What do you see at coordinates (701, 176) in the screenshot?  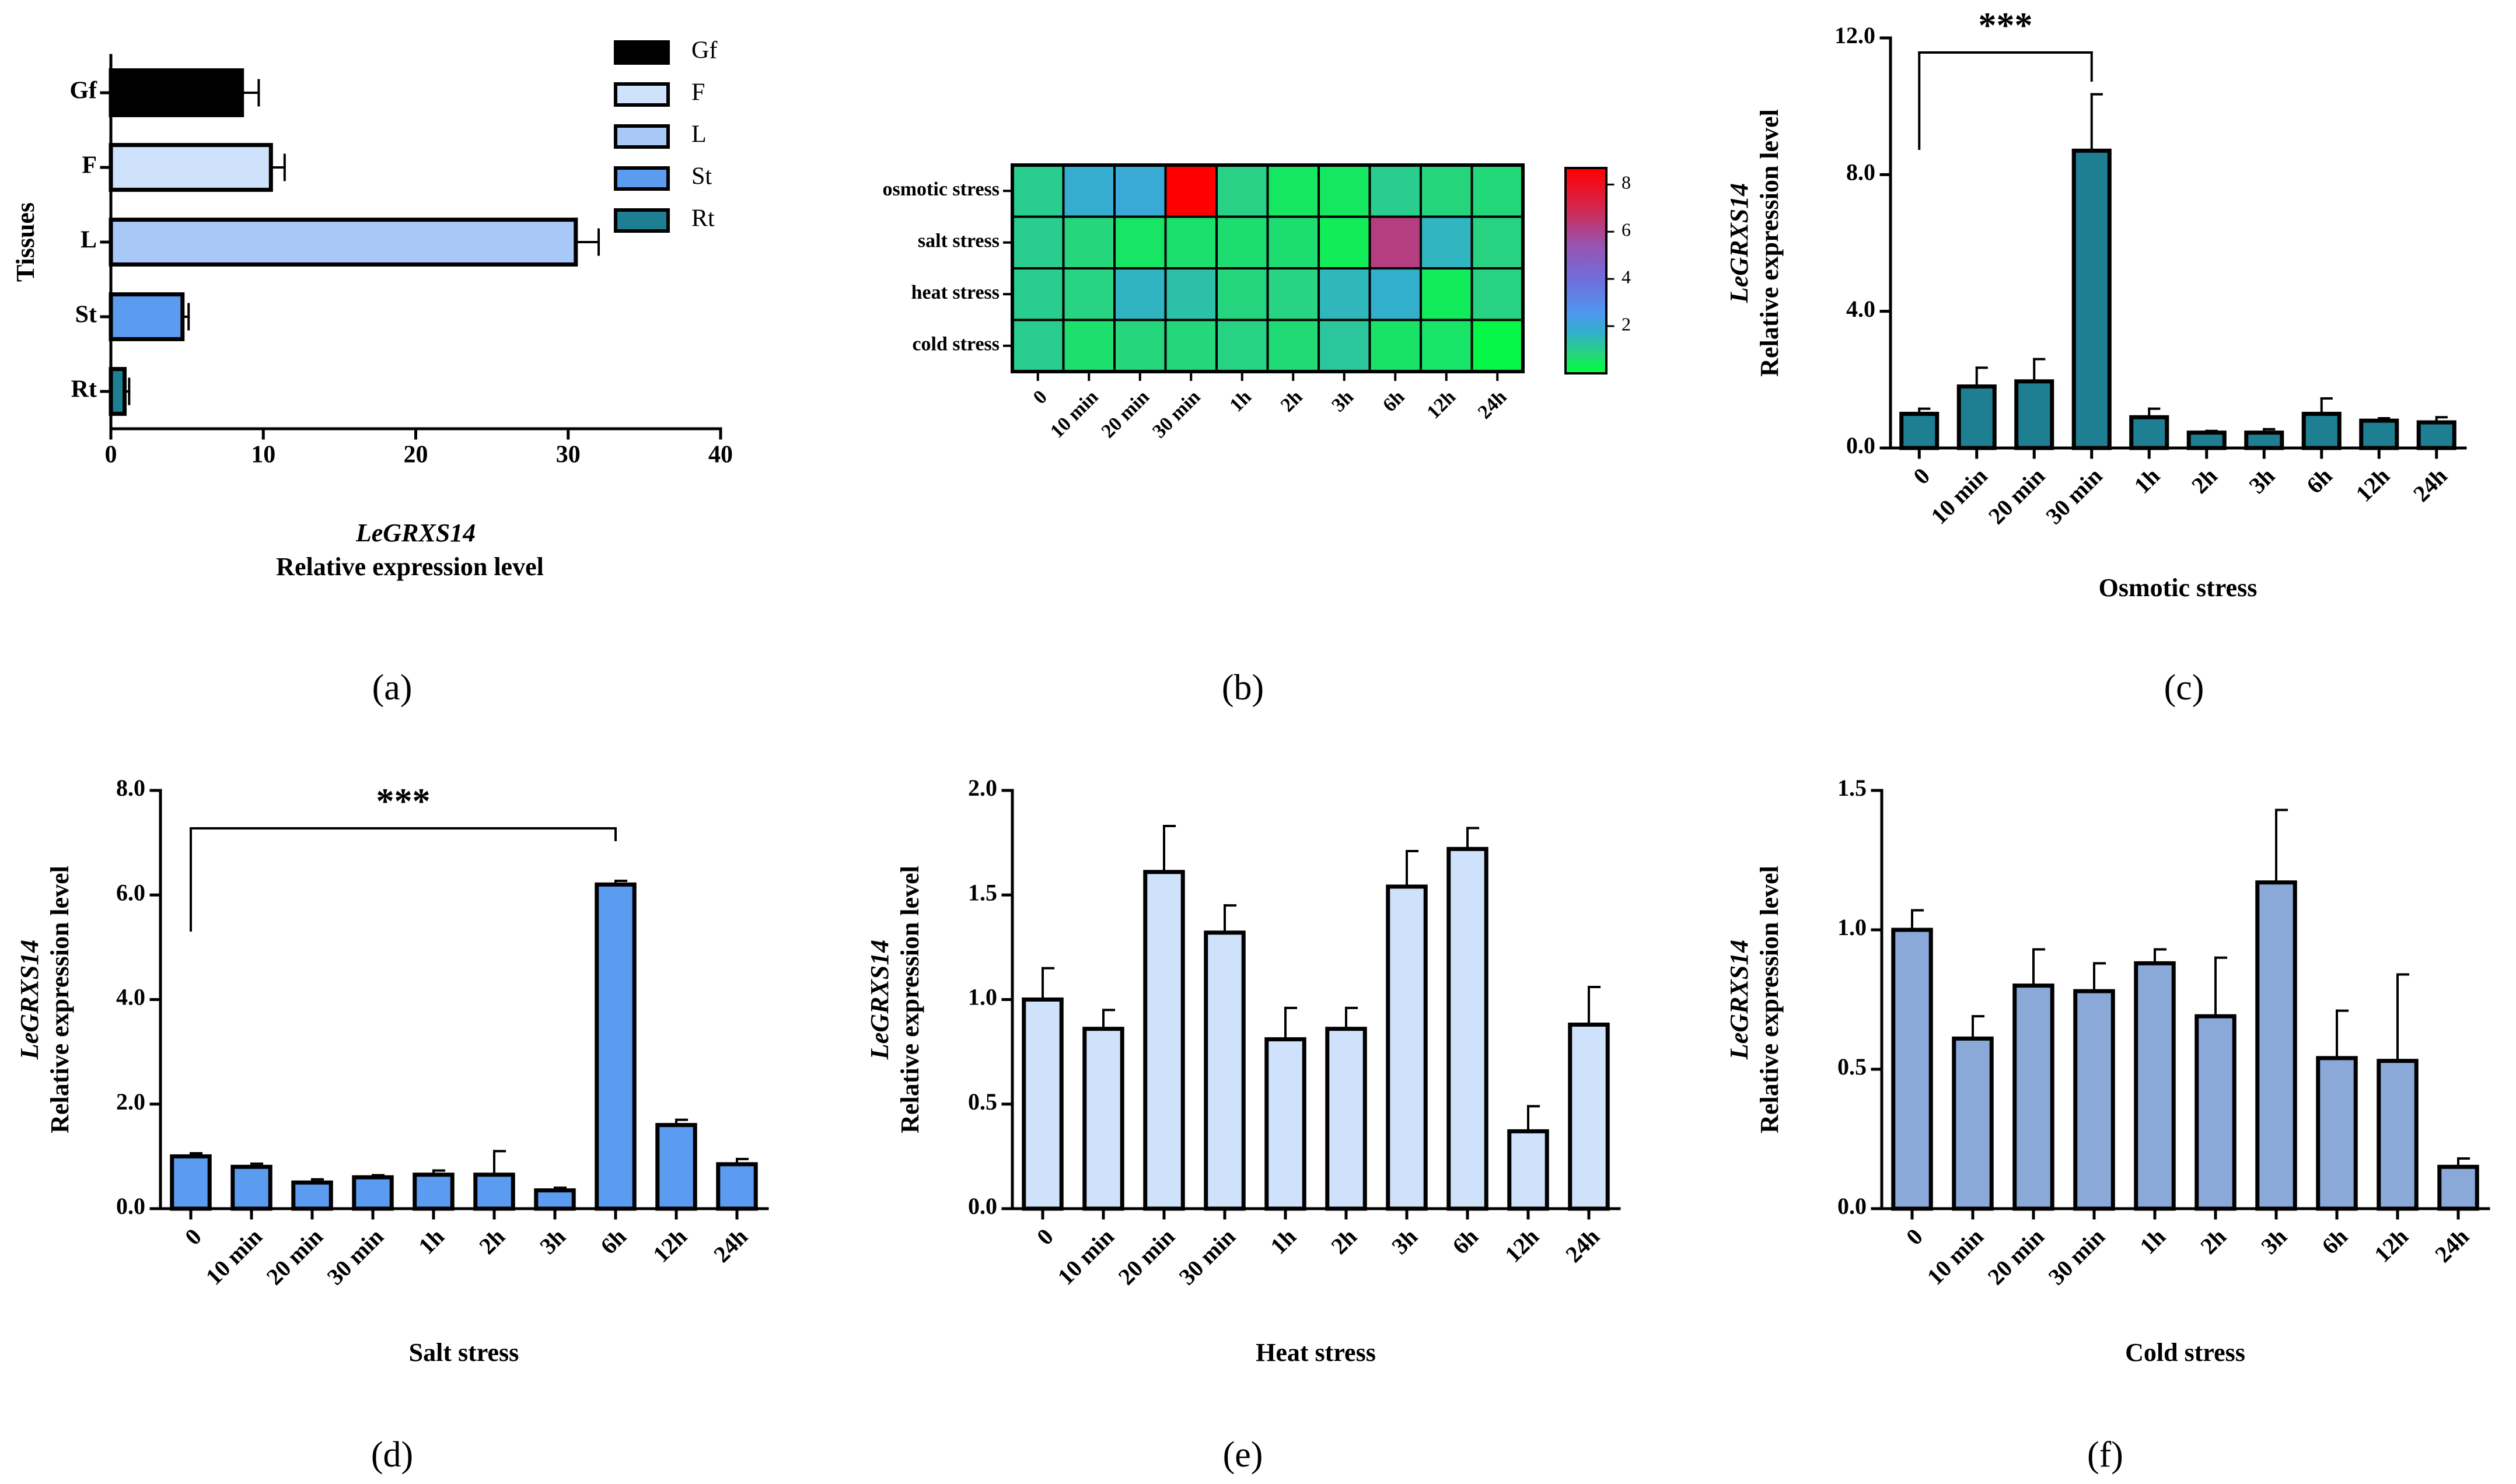 I see `legend-label: St` at bounding box center [701, 176].